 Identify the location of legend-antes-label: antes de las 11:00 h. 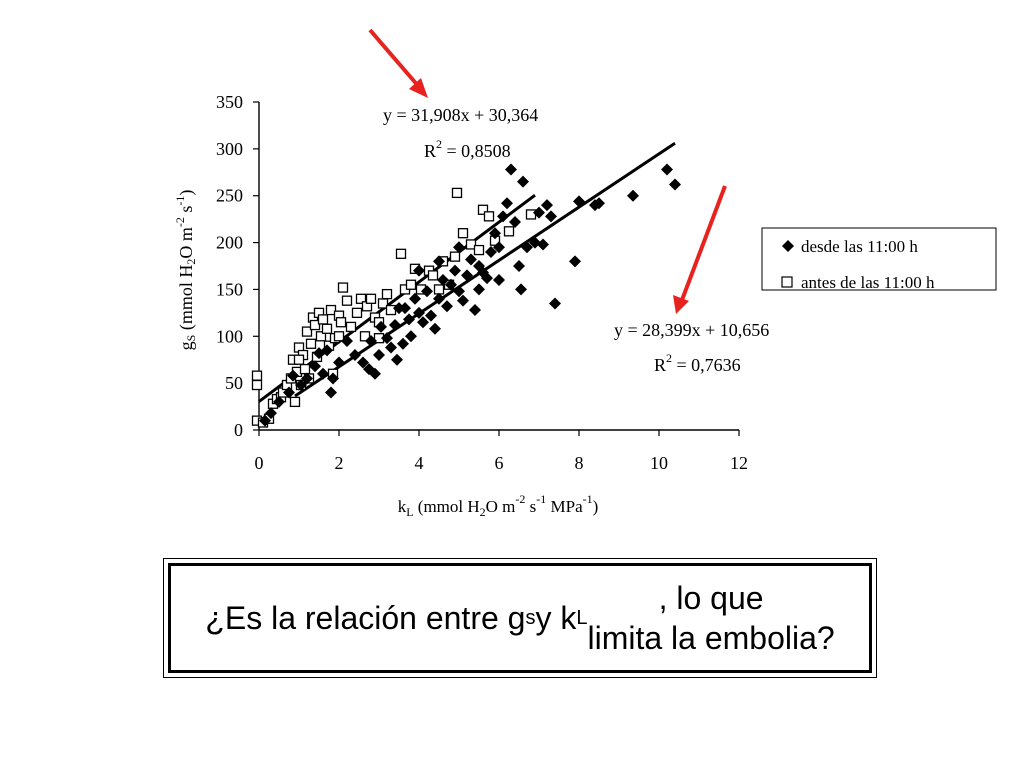
(868, 282).